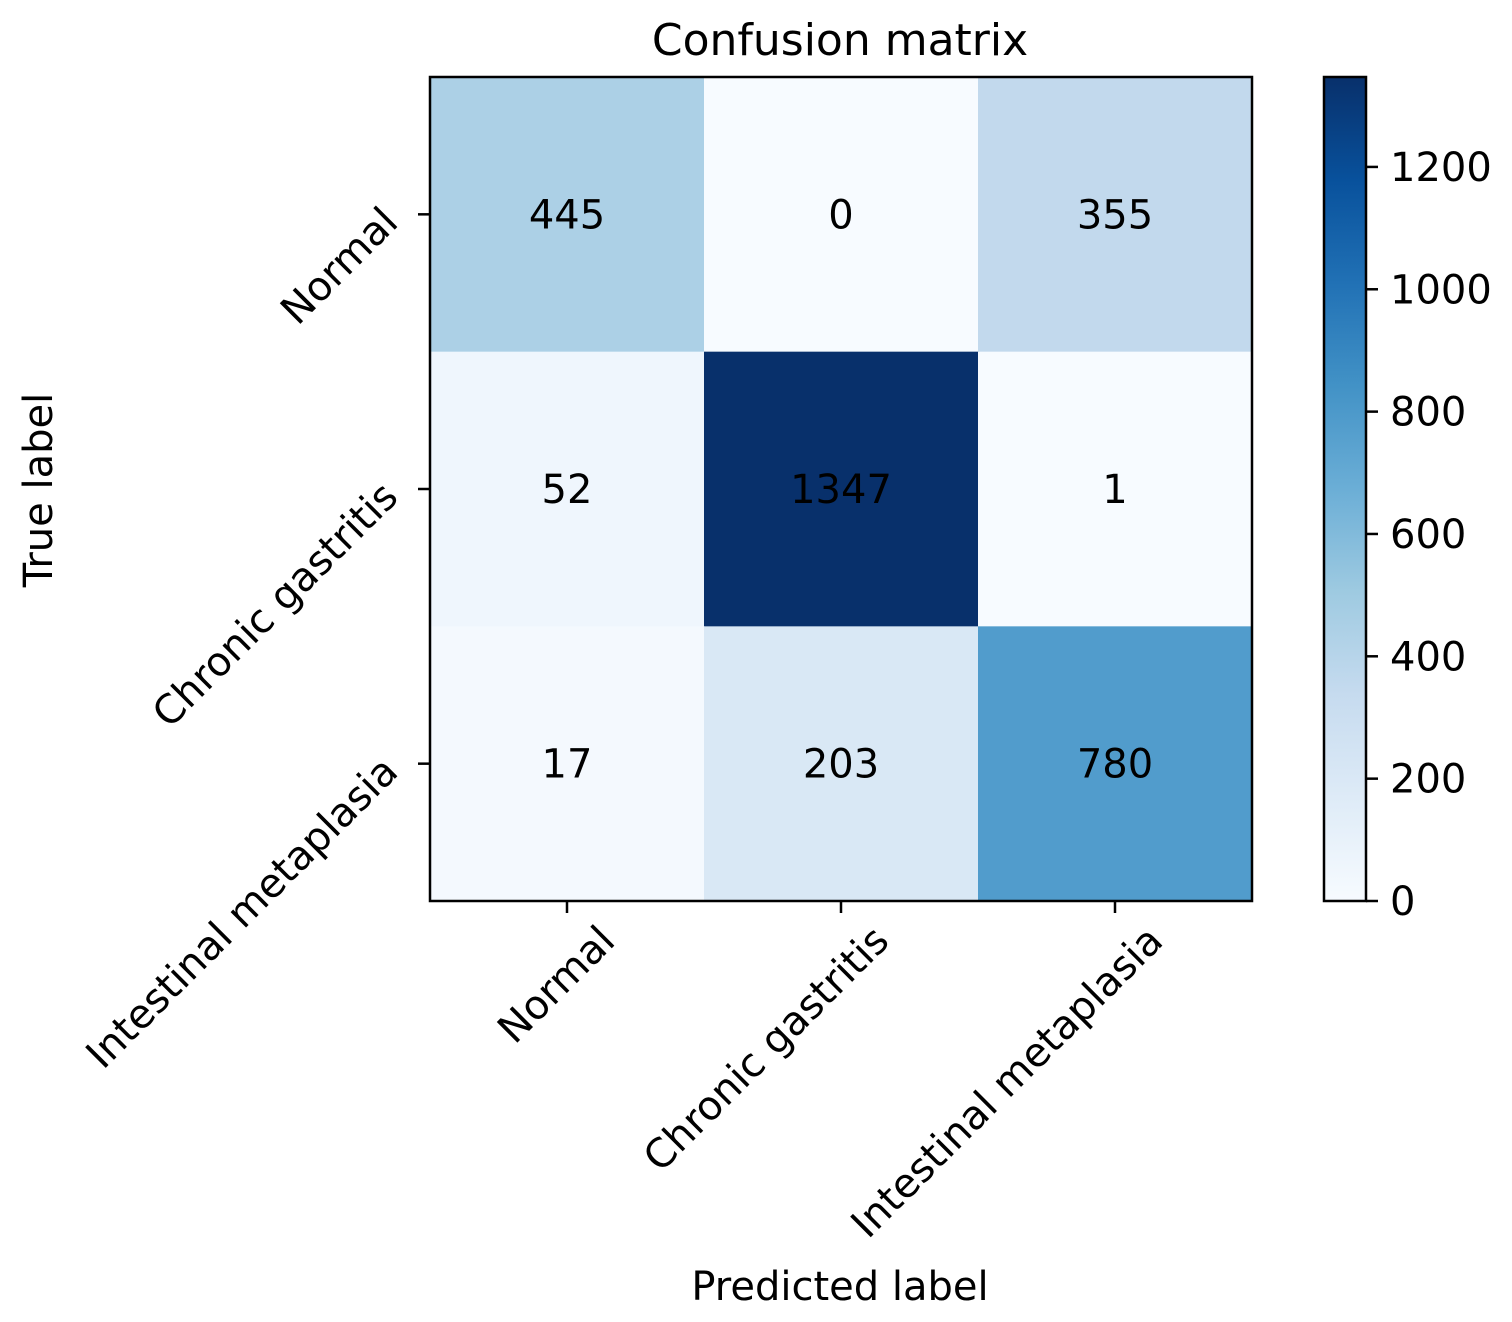 The height and width of the screenshot is (1322, 1512). I want to click on cell-value-label: 203, so click(841, 765).